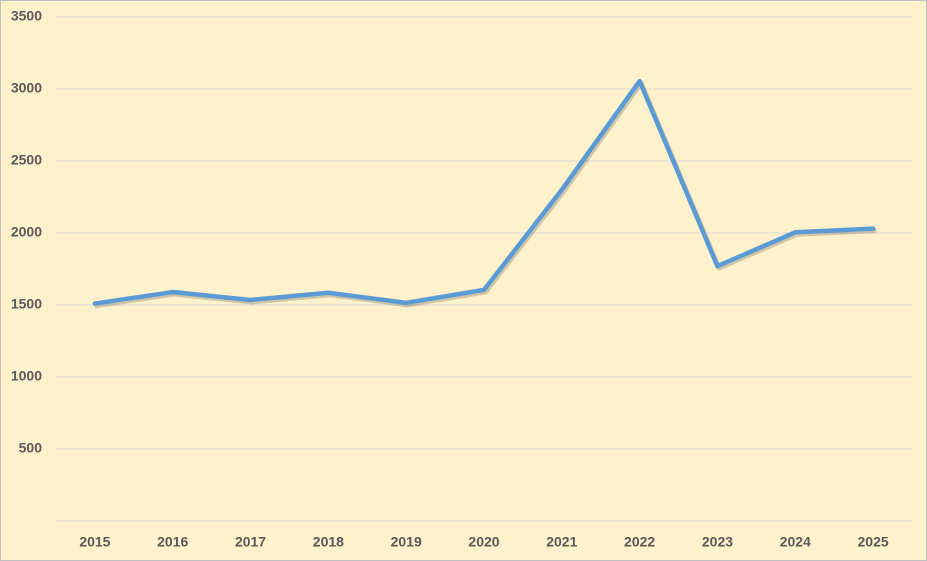 The image size is (927, 561). What do you see at coordinates (26, 160) in the screenshot?
I see `y-tick-label: 2500` at bounding box center [26, 160].